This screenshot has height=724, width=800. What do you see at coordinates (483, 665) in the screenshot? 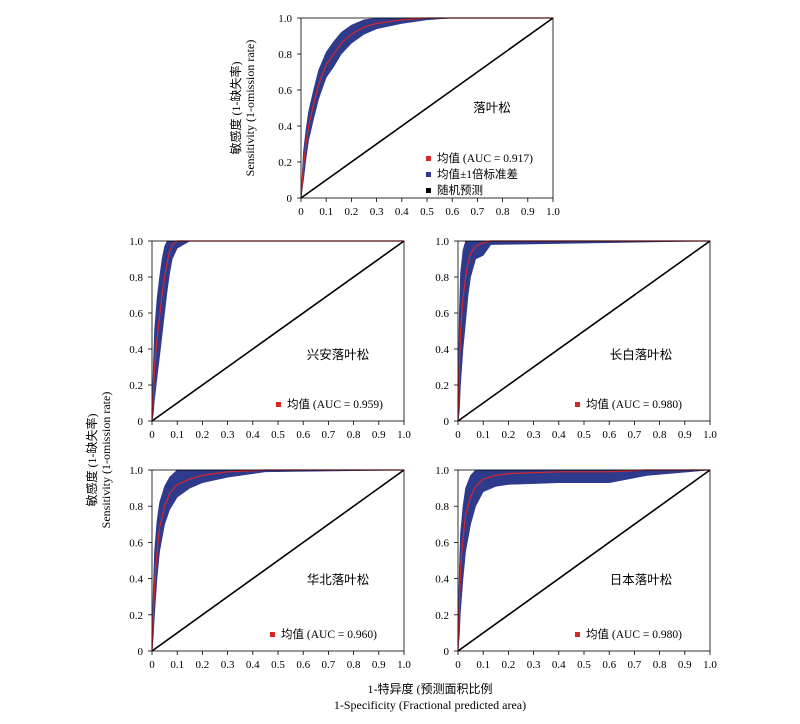
I see `panel-4-xtick-label: 0.1` at bounding box center [483, 665].